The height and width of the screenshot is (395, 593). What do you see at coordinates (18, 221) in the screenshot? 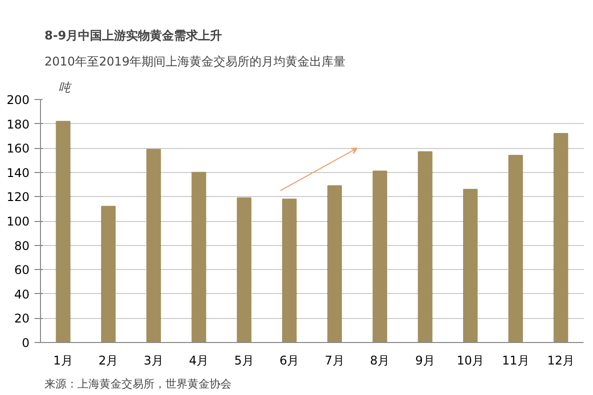
I see `y-tick-label: 100` at bounding box center [18, 221].